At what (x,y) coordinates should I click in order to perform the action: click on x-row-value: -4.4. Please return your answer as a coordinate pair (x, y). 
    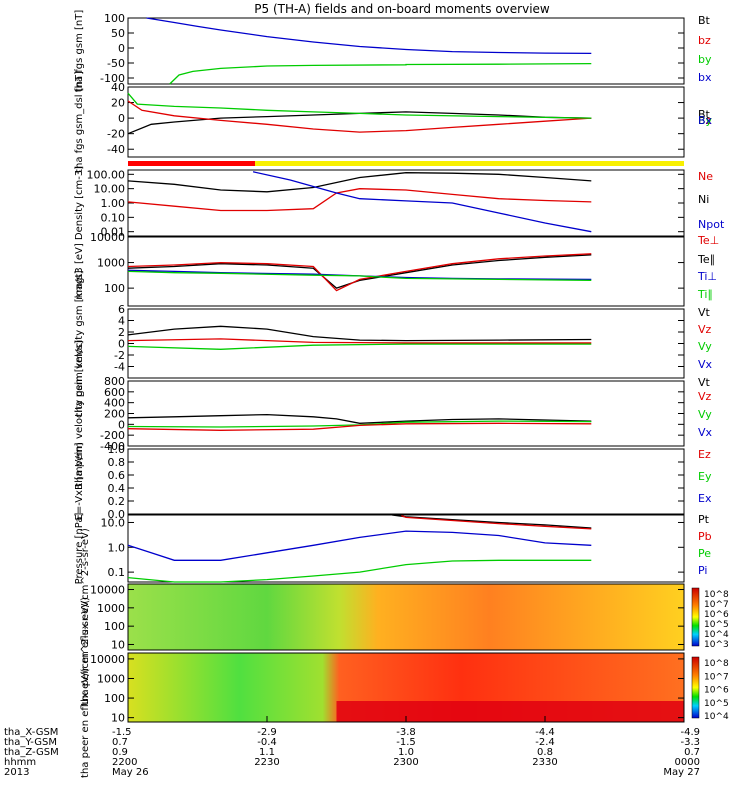
    Looking at the image, I should click on (545, 732).